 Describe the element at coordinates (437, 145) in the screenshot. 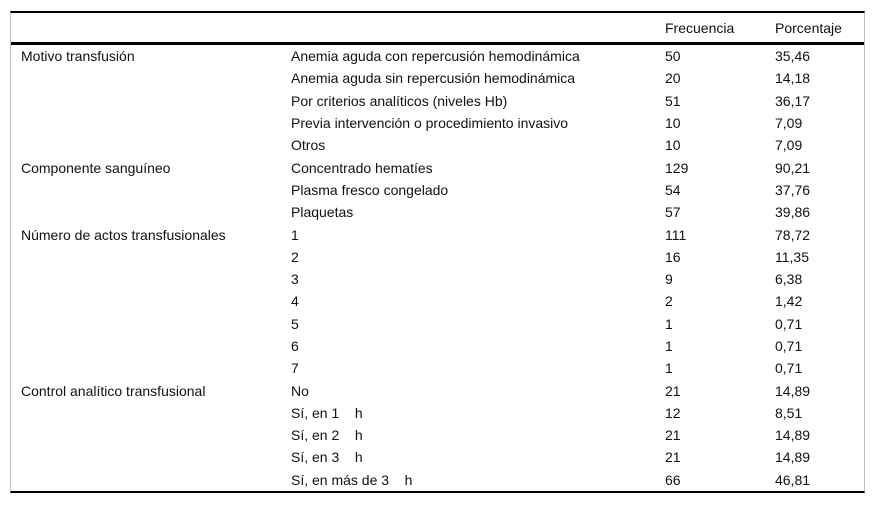

I see `table-row: Otros 10 7,09` at that location.